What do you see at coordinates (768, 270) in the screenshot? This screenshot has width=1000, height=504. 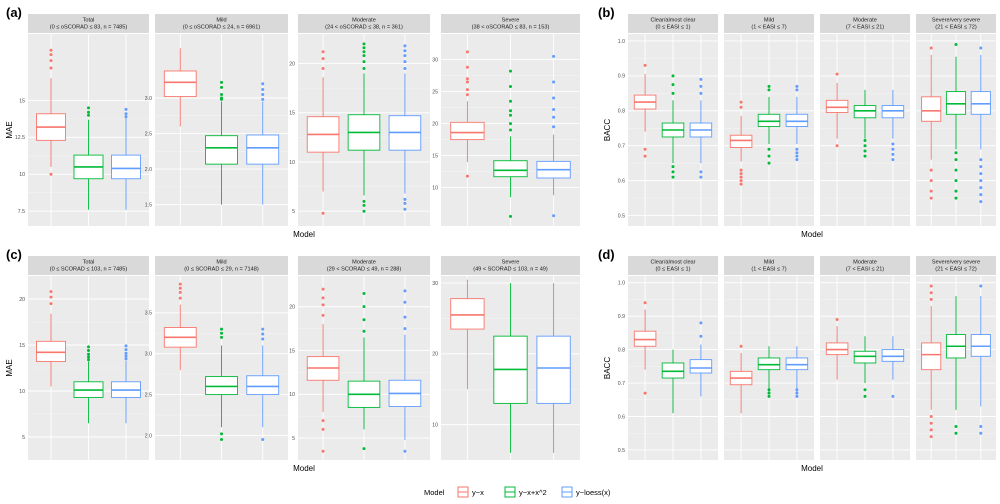 I see `facet-strip-subtitle: (1 < EASI ≤ 7)` at bounding box center [768, 270].